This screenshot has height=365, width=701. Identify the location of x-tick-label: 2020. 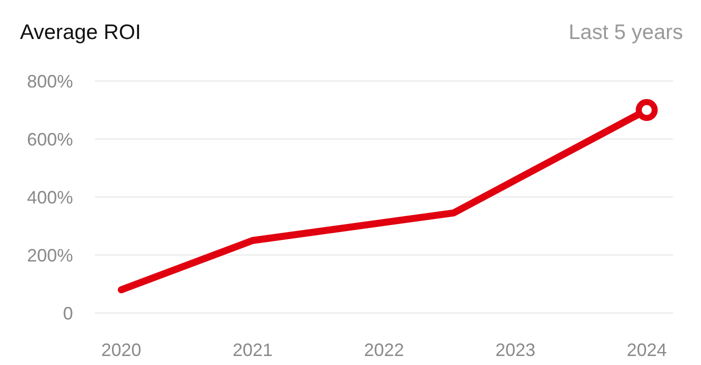
(121, 350).